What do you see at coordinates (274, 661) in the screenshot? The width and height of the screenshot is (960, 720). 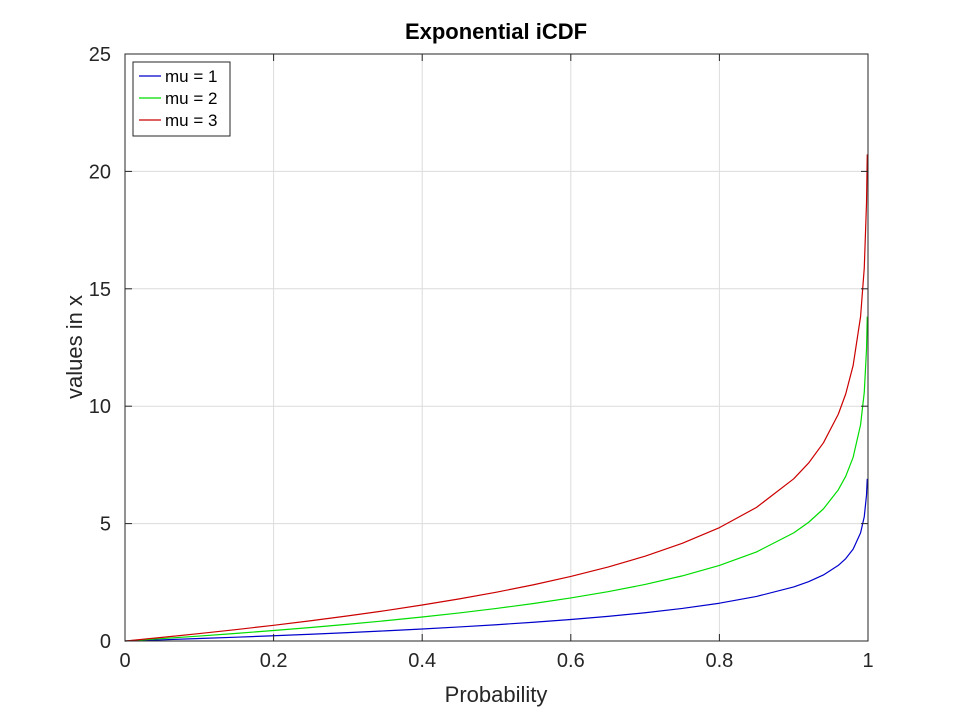 I see `x-tick-label: 0.2` at bounding box center [274, 661].